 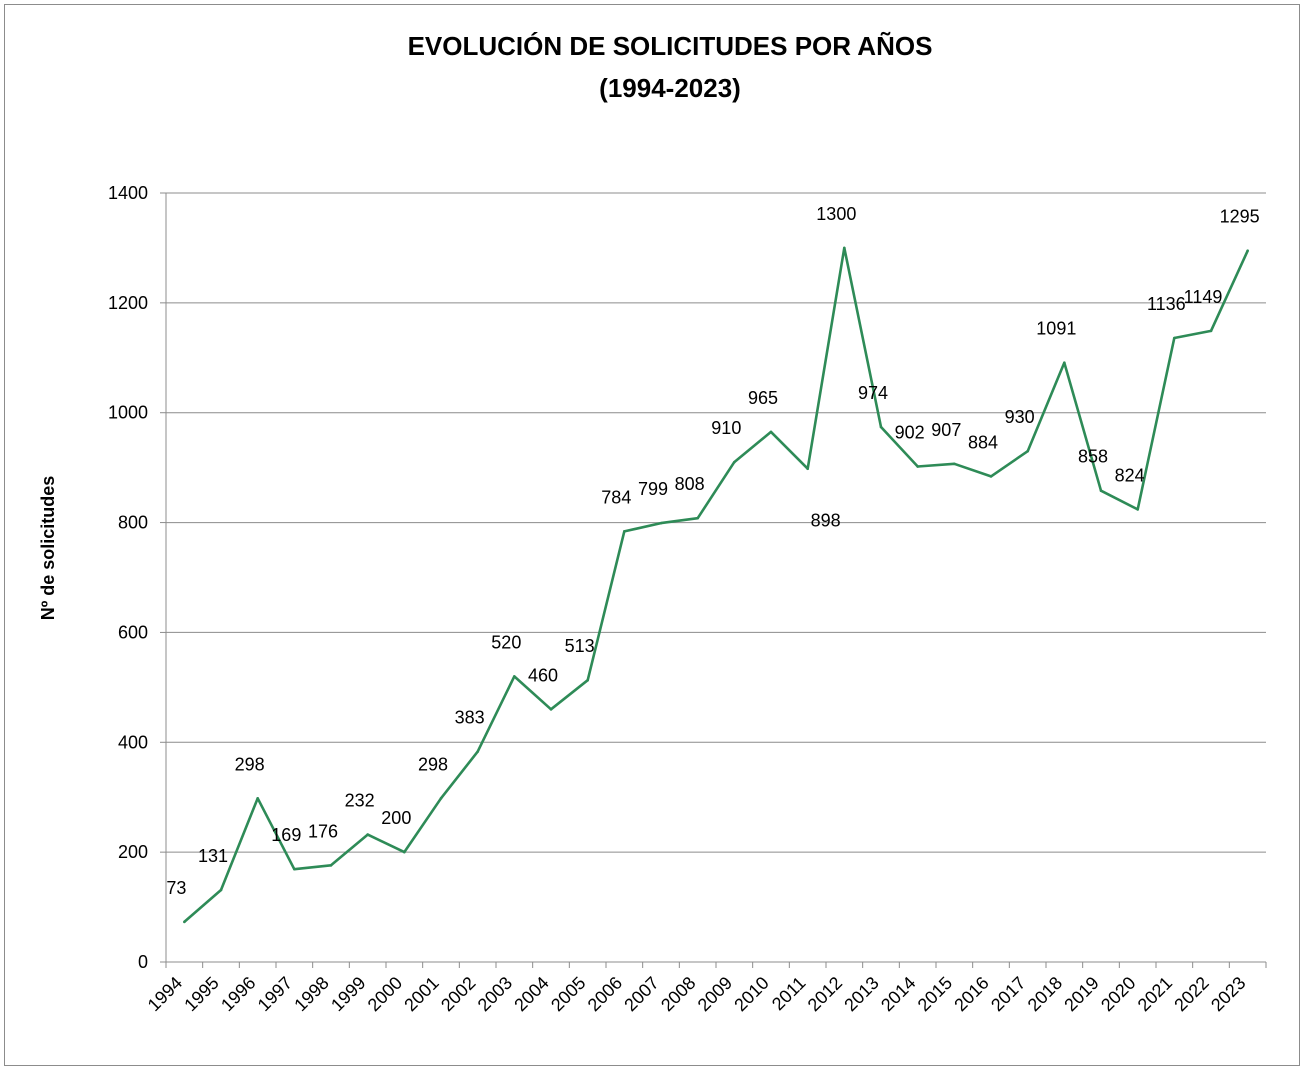 What do you see at coordinates (286, 835) in the screenshot?
I see `data-label: 169` at bounding box center [286, 835].